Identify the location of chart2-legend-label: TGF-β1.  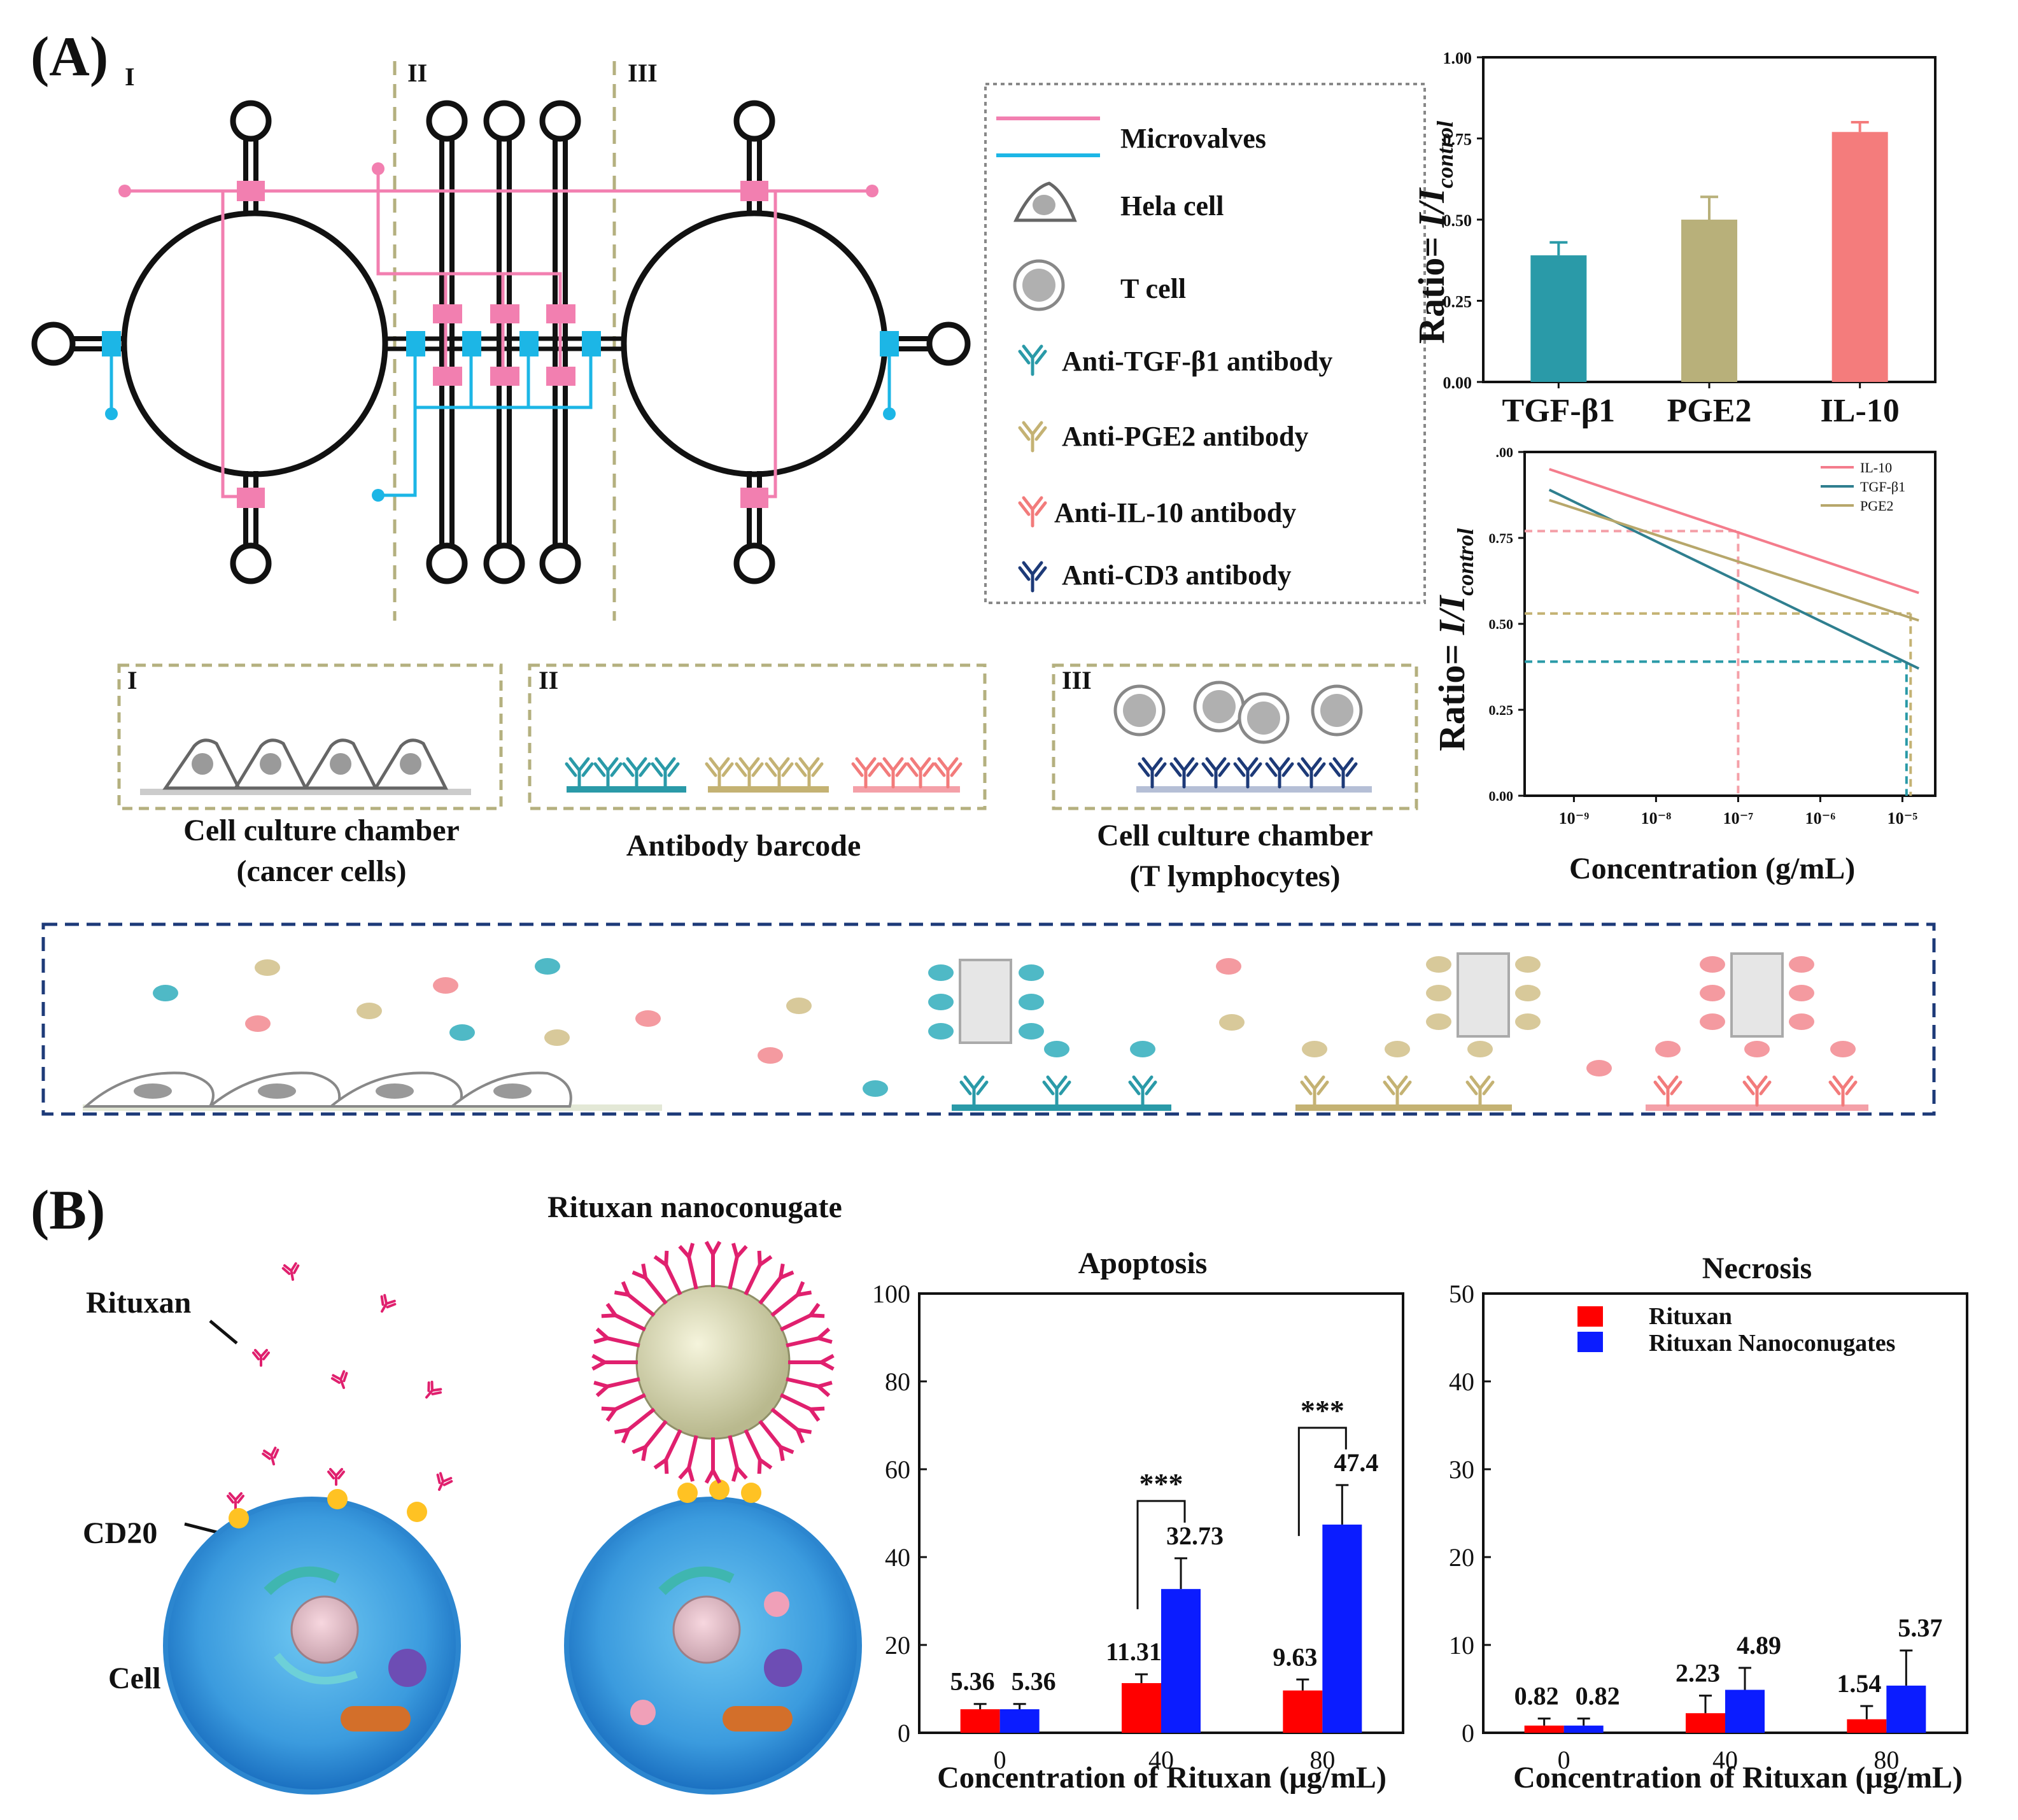
(1882, 487).